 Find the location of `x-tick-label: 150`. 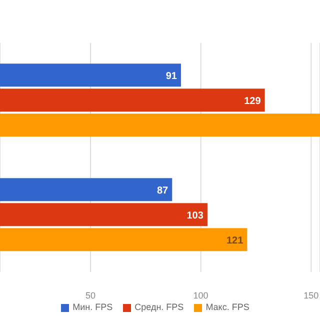

x-tick-label: 150 is located at coordinates (311, 295).